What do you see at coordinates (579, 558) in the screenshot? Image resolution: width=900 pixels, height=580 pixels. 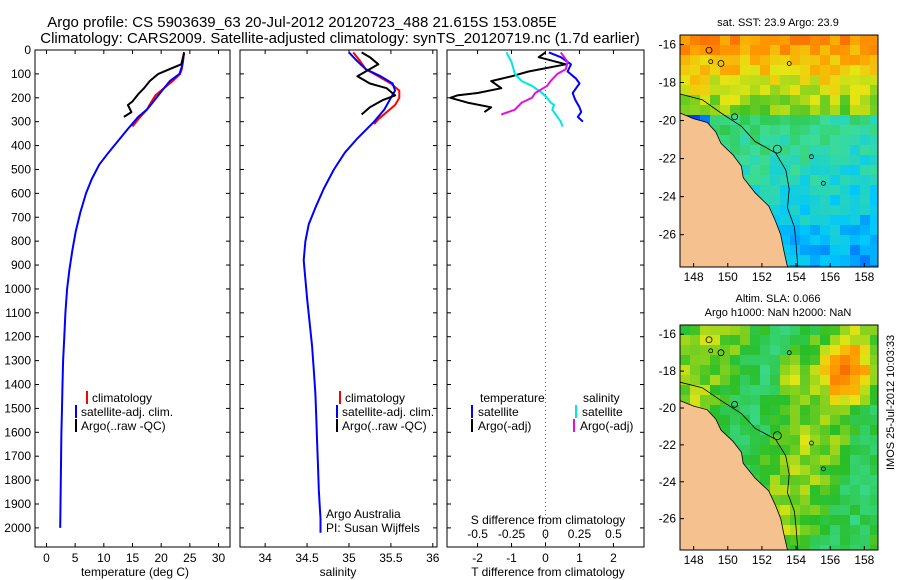 I see `x-tick-label: 1` at bounding box center [579, 558].